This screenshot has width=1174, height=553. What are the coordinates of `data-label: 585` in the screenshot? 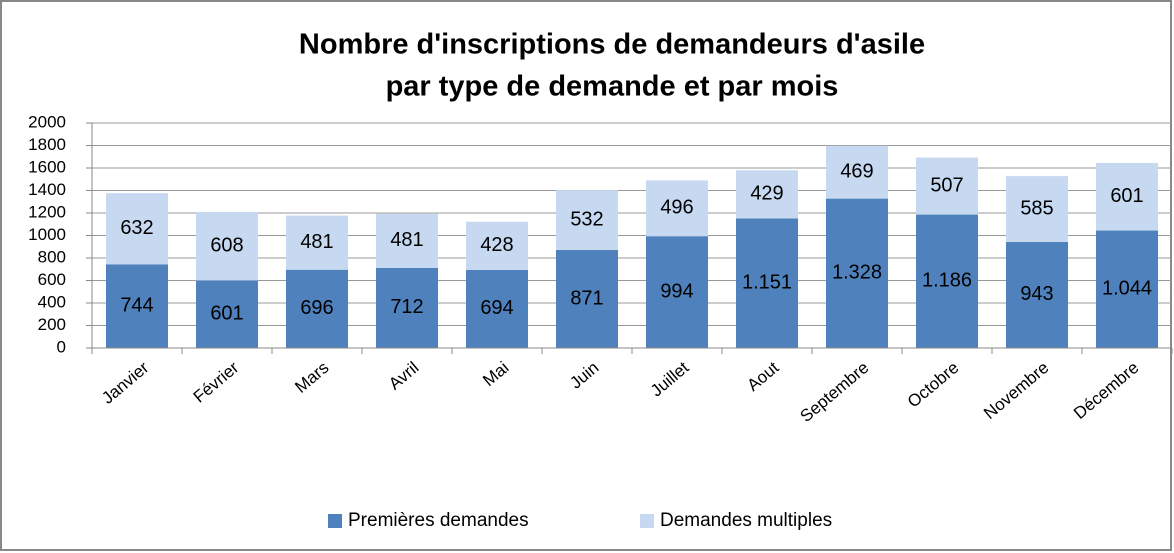 It's located at (1036, 208).